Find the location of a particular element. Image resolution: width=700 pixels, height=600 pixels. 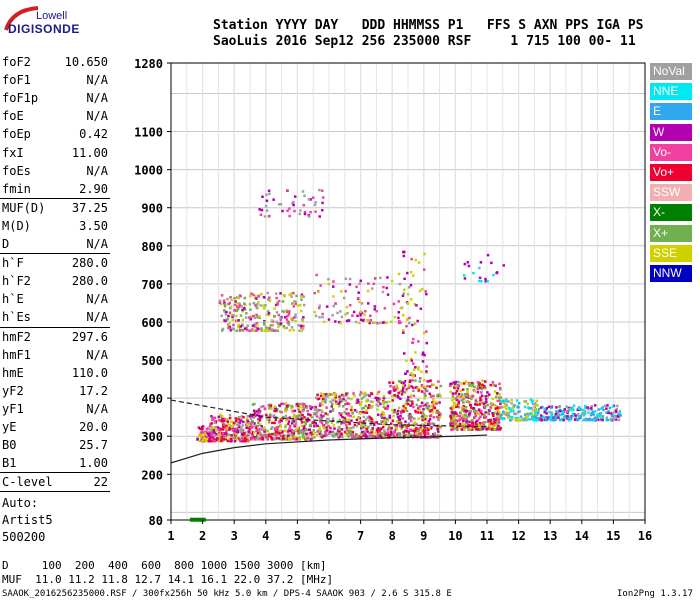

param-key: B1 is located at coordinates (9, 463).